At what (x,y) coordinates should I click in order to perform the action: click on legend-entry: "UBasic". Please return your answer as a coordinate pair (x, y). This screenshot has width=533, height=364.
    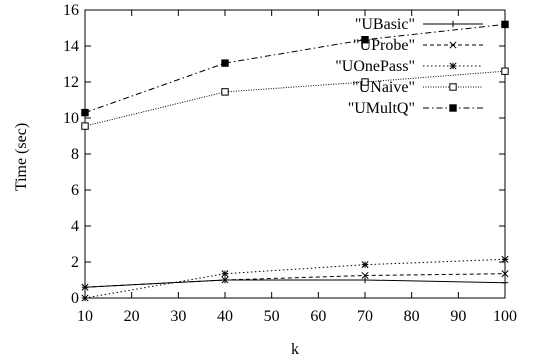
    Looking at the image, I should click on (419, 24).